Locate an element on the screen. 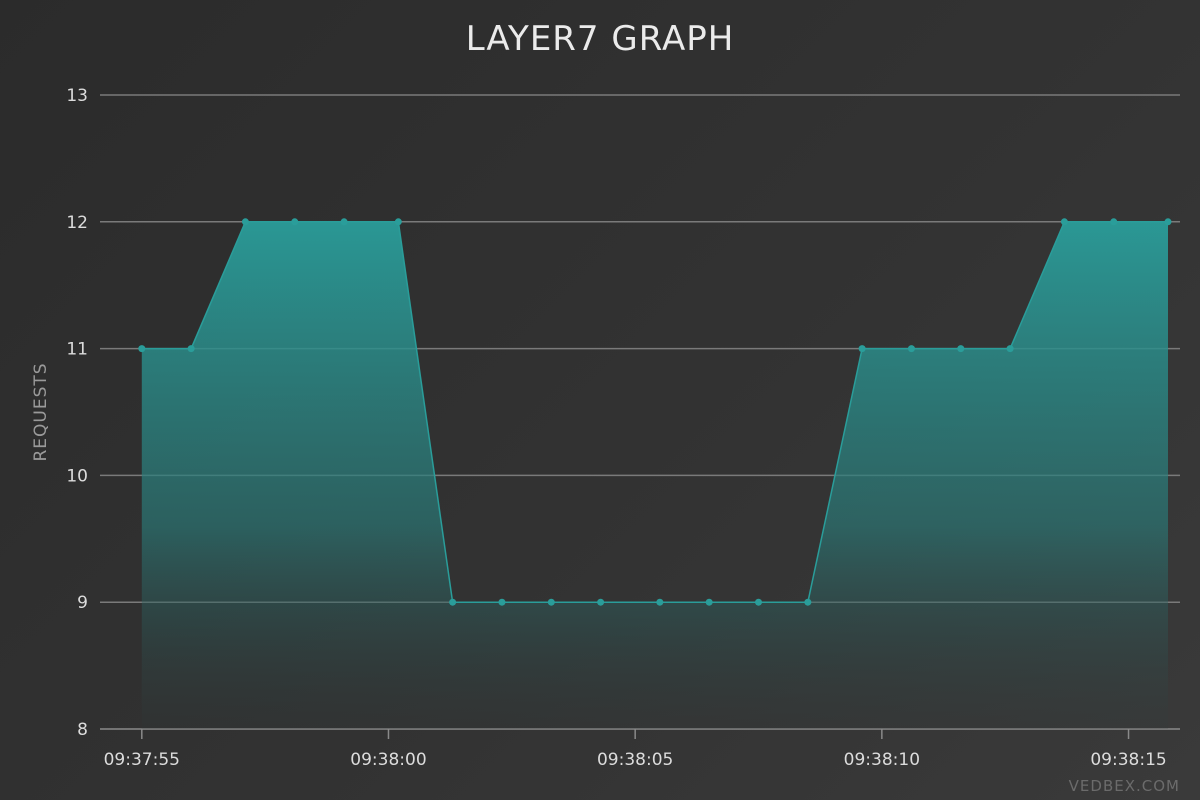  y-tick-label-10: 10 is located at coordinates (77, 476).